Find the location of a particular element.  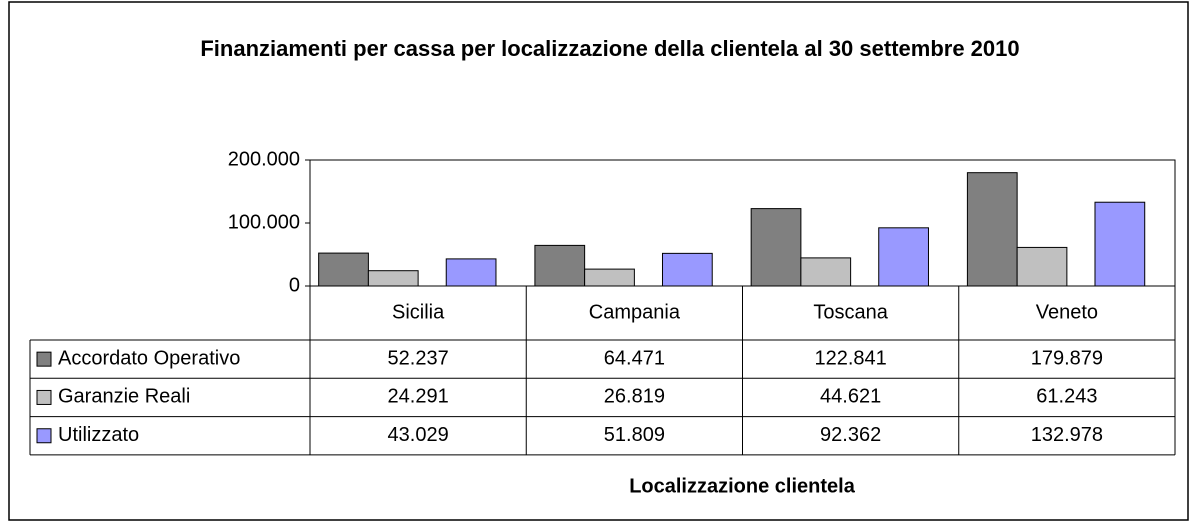

y-tick-label: 200.000 is located at coordinates (264, 159).